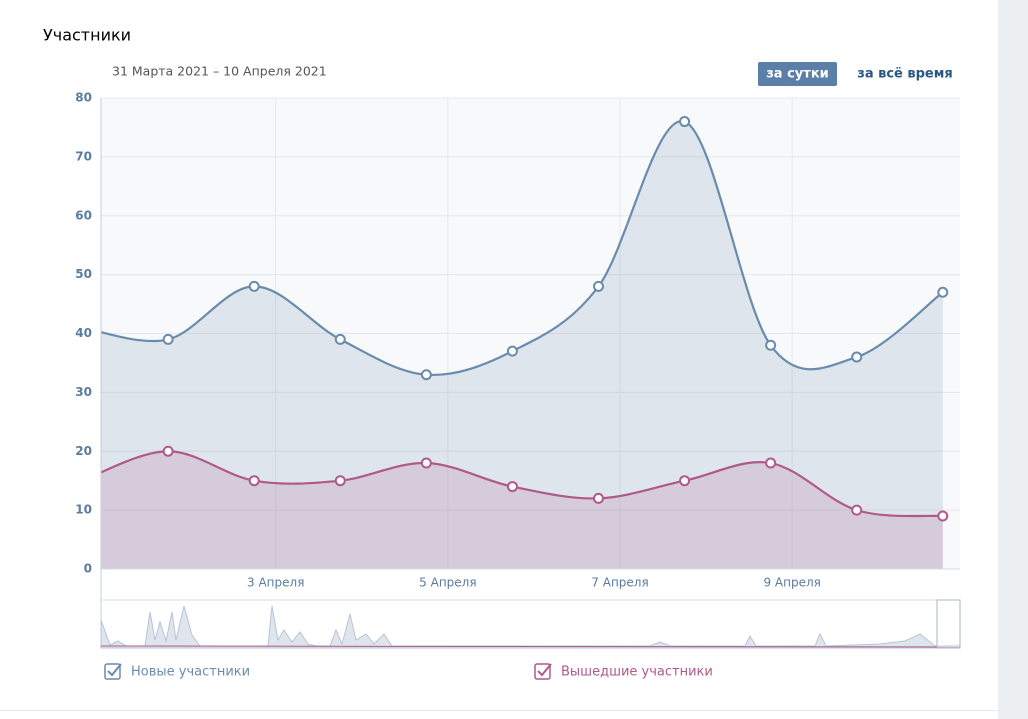  I want to click on x-tick-label: 5 Апреля, so click(447, 583).